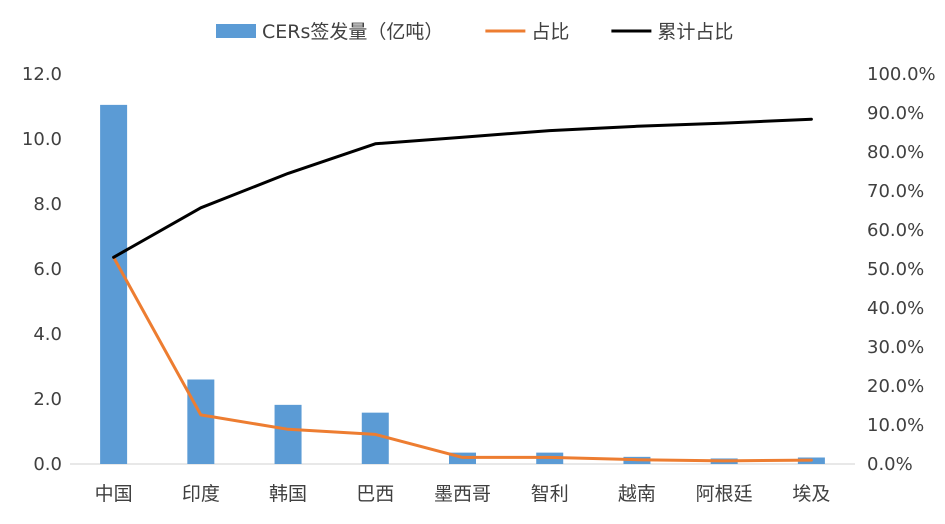 The image size is (945, 524). What do you see at coordinates (895, 230) in the screenshot?
I see `y-right-tick-label: 60.0%` at bounding box center [895, 230].